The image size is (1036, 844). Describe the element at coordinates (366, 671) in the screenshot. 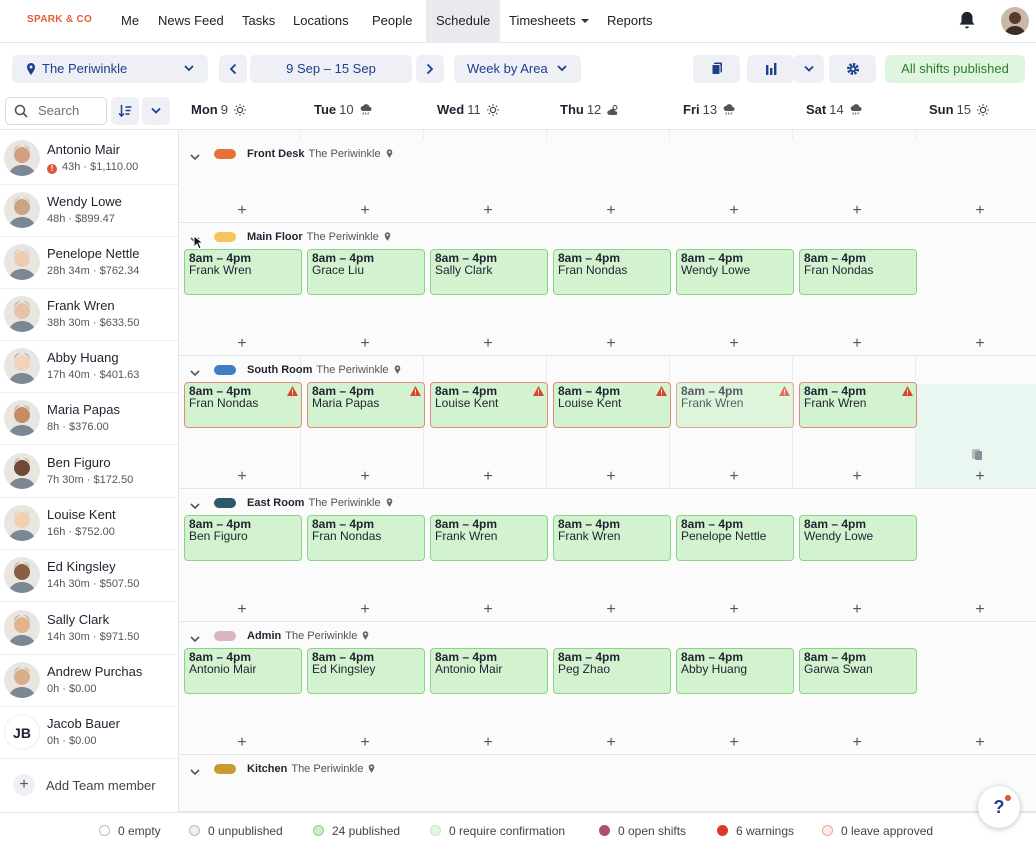

I see `shift-card: 8am – 4pm Ed Kingsley` at that location.